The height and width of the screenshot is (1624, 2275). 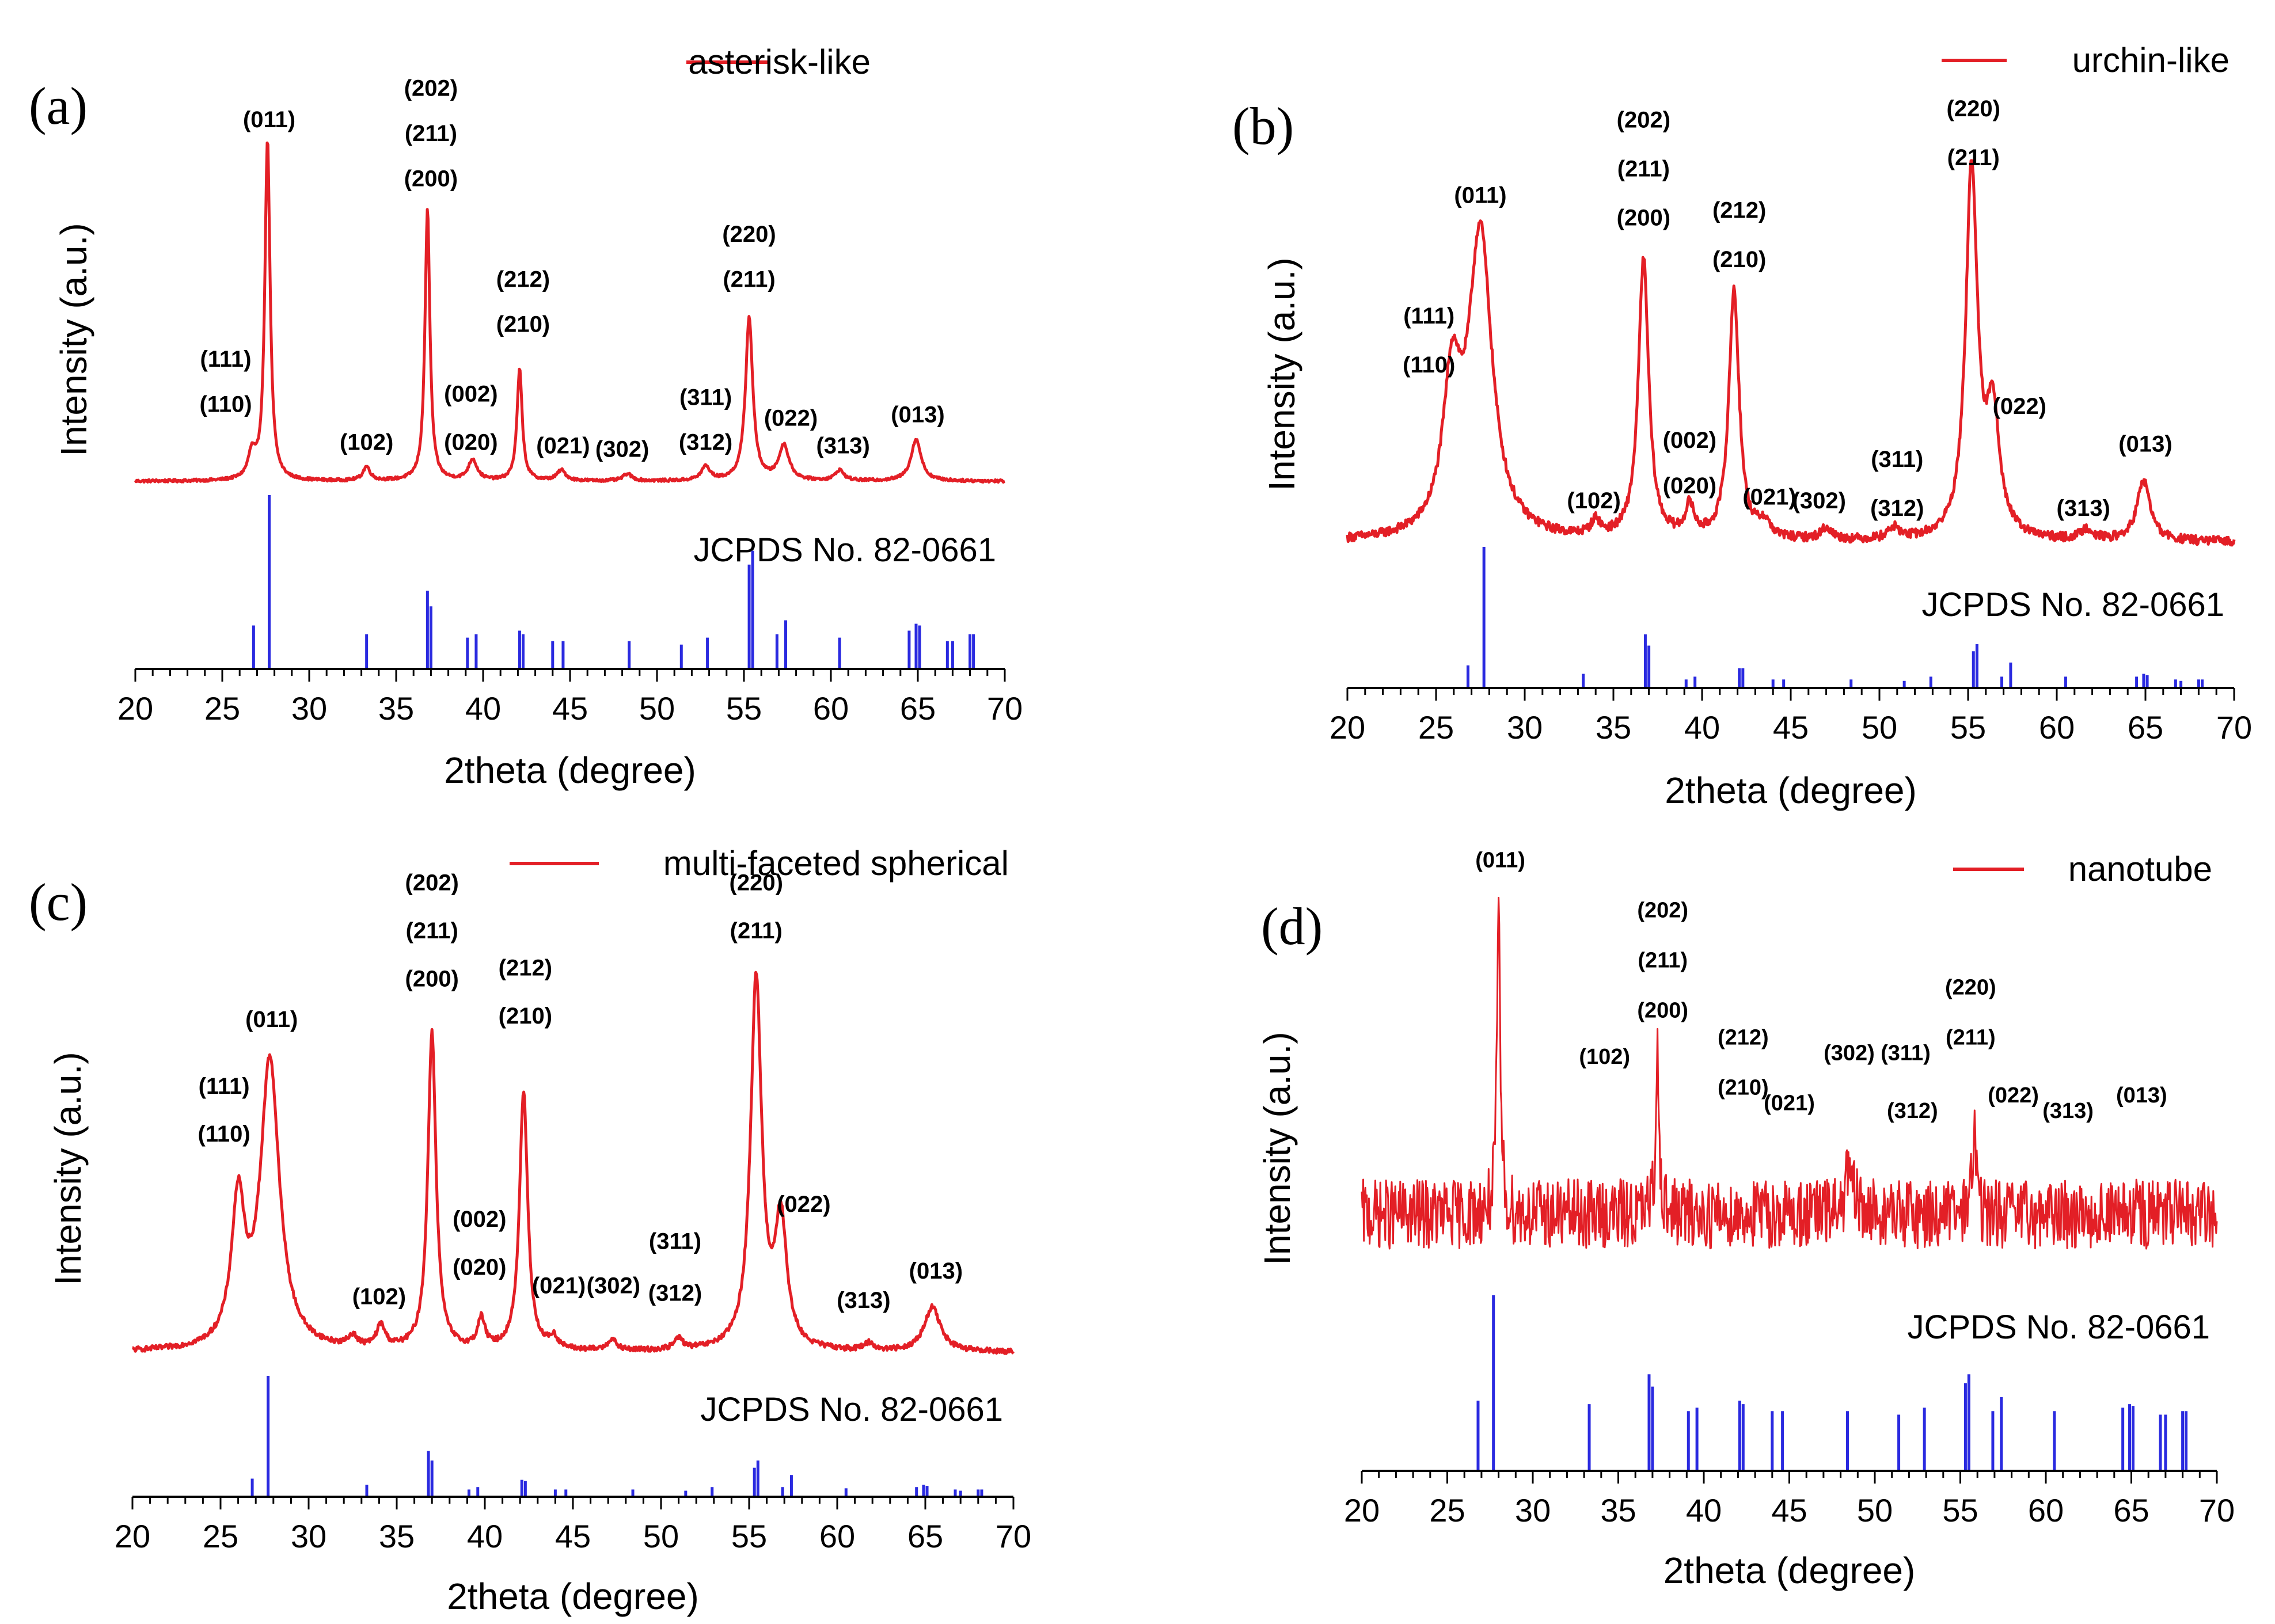 I want to click on x-tick-label: 55, so click(x=749, y=1536).